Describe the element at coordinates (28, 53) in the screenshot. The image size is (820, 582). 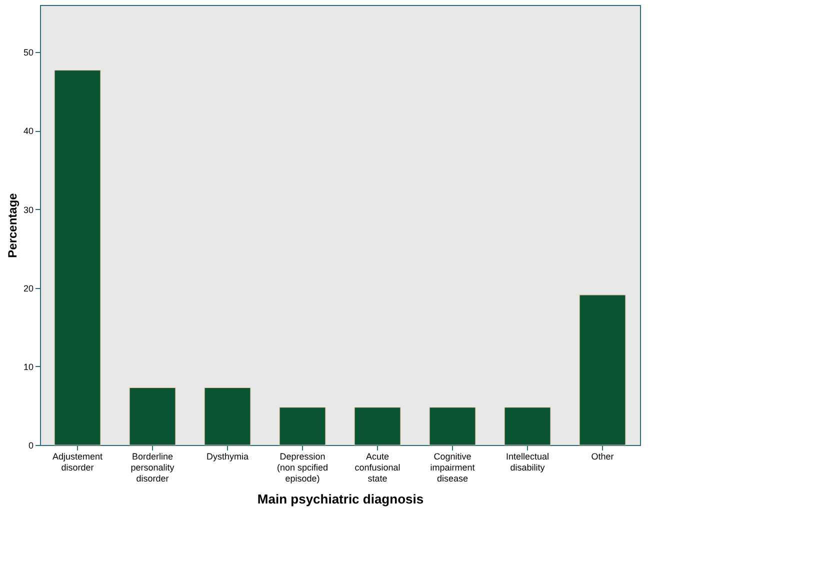
I see `y-tick-label: 50` at that location.